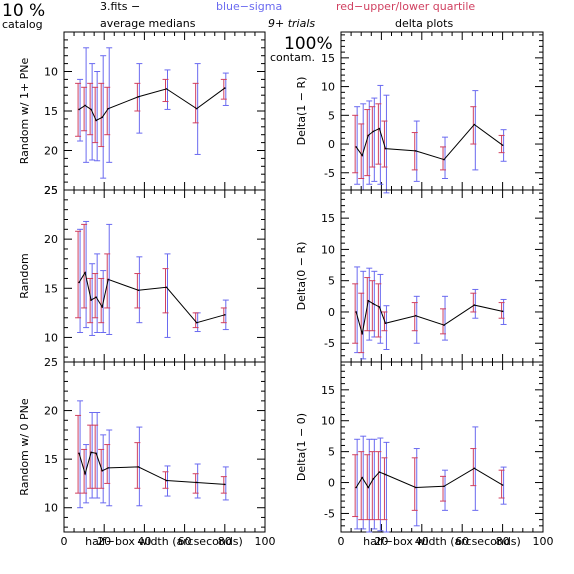 The height and width of the screenshot is (574, 574). What do you see at coordinates (292, 57) in the screenshot?
I see `contam-label: contam.` at bounding box center [292, 57].